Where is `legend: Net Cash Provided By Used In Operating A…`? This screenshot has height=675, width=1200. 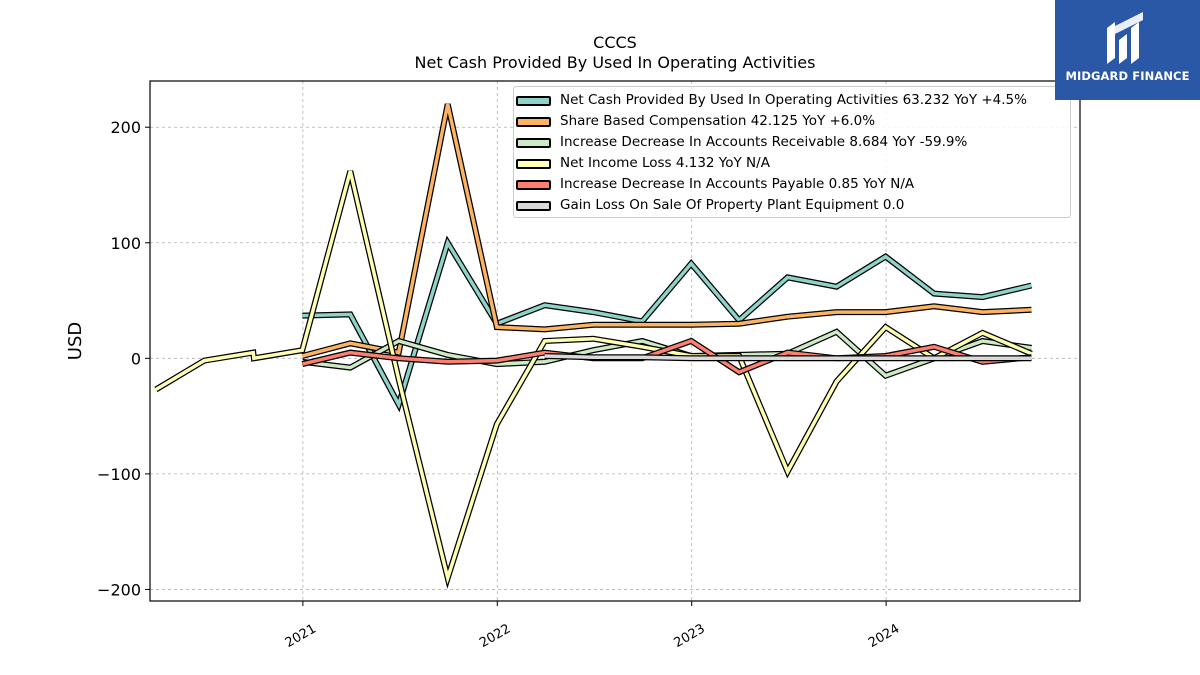 legend: Net Cash Provided By Used In Operating A… is located at coordinates (792, 152).